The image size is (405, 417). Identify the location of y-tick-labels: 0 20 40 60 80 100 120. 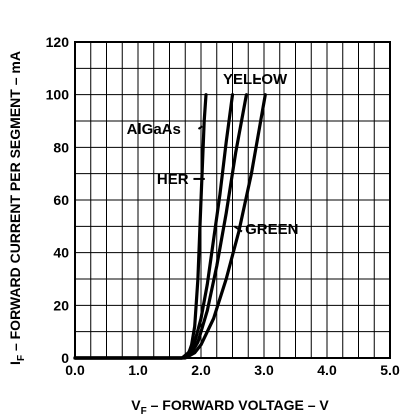
(58, 200).